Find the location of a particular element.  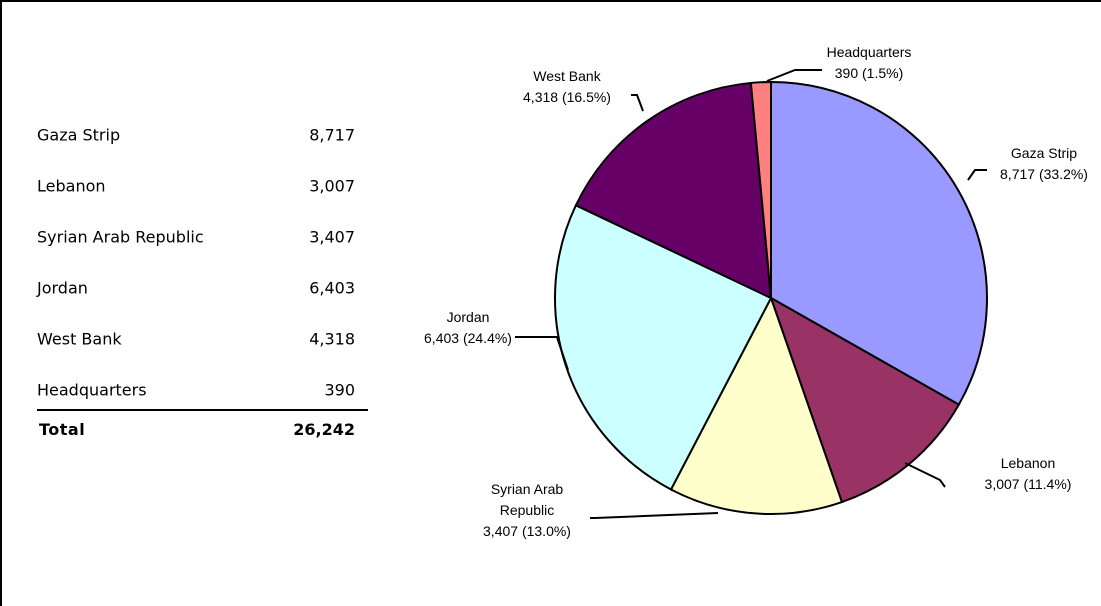

row-value: 6,403 is located at coordinates (332, 287).